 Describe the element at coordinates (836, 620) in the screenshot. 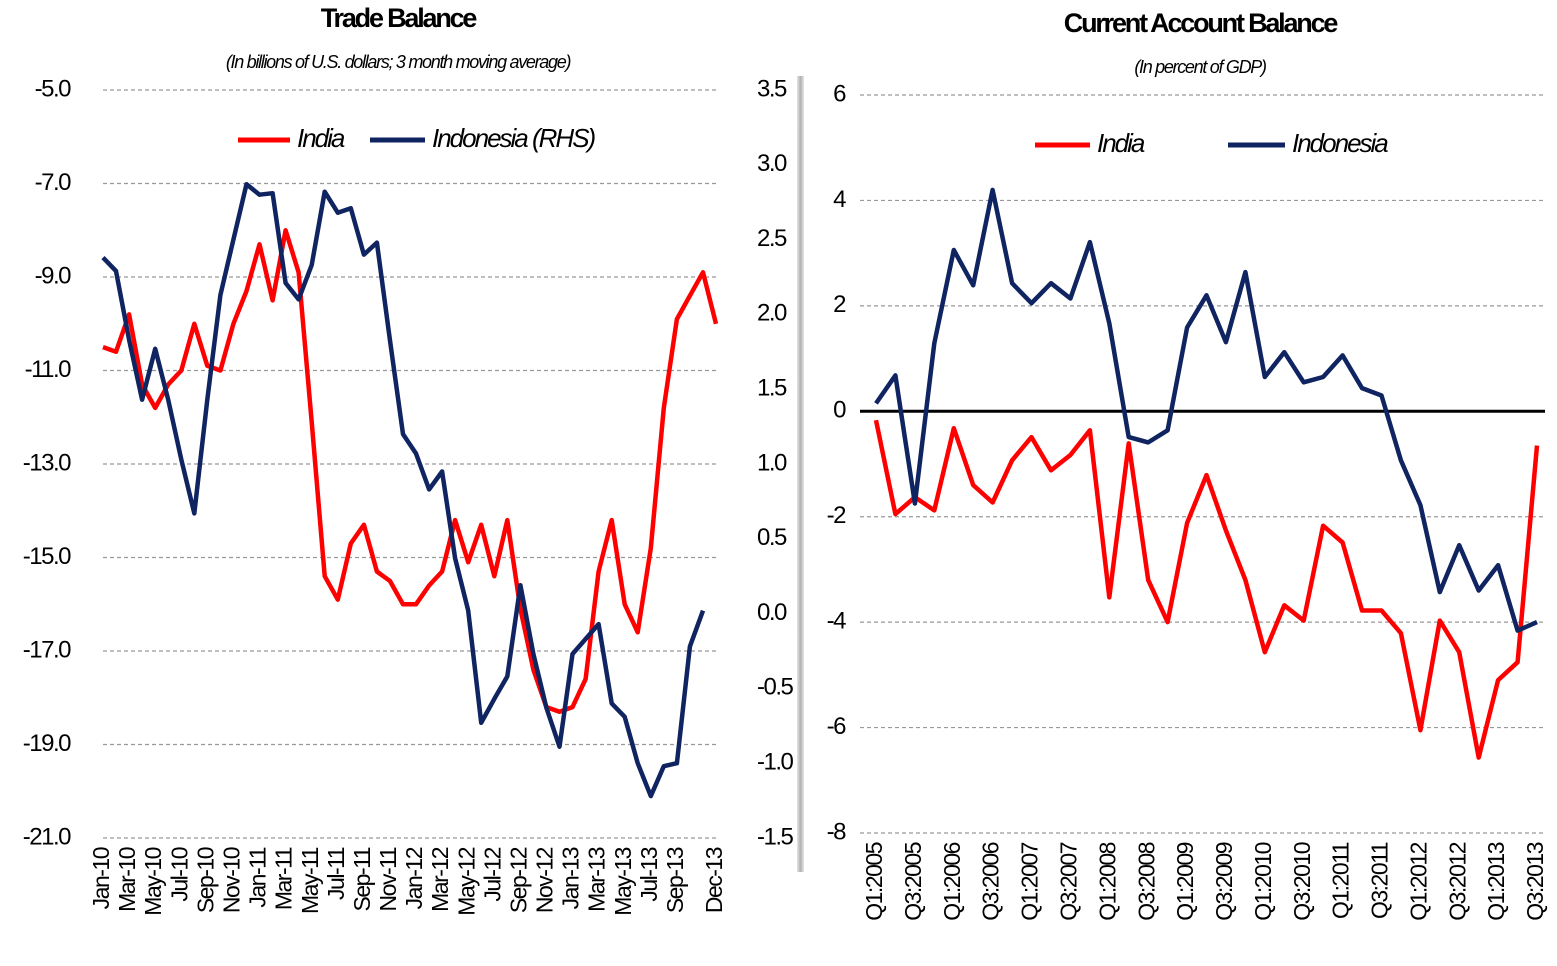

I see `y-tick-label: -4` at that location.